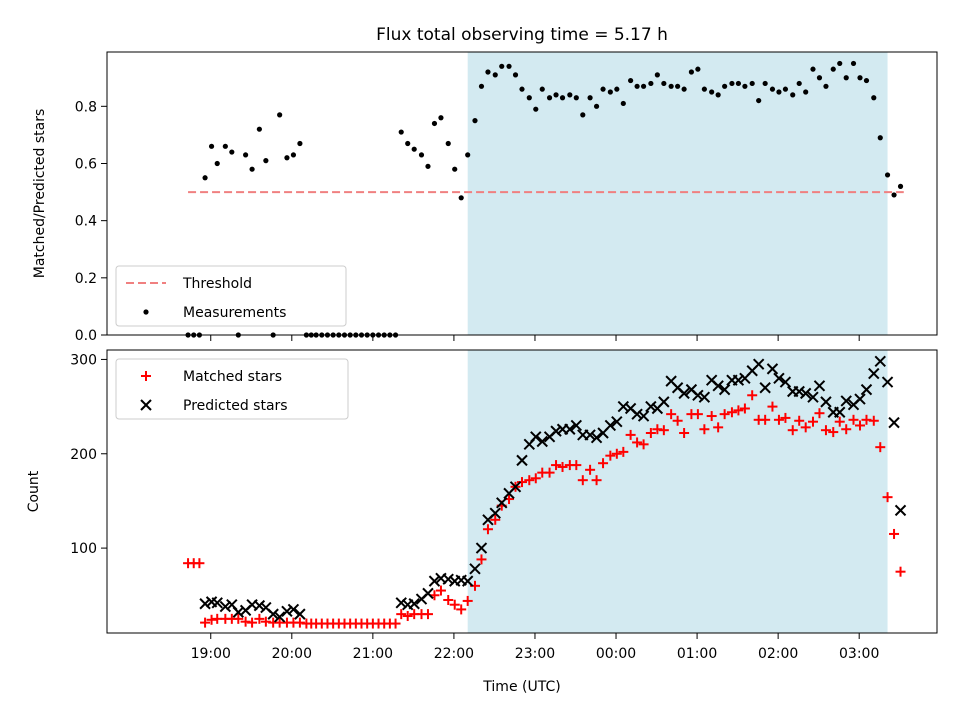 The width and height of the screenshot is (960, 720). What do you see at coordinates (859, 654) in the screenshot?
I see `x-tick-label: 03:00` at bounding box center [859, 654].